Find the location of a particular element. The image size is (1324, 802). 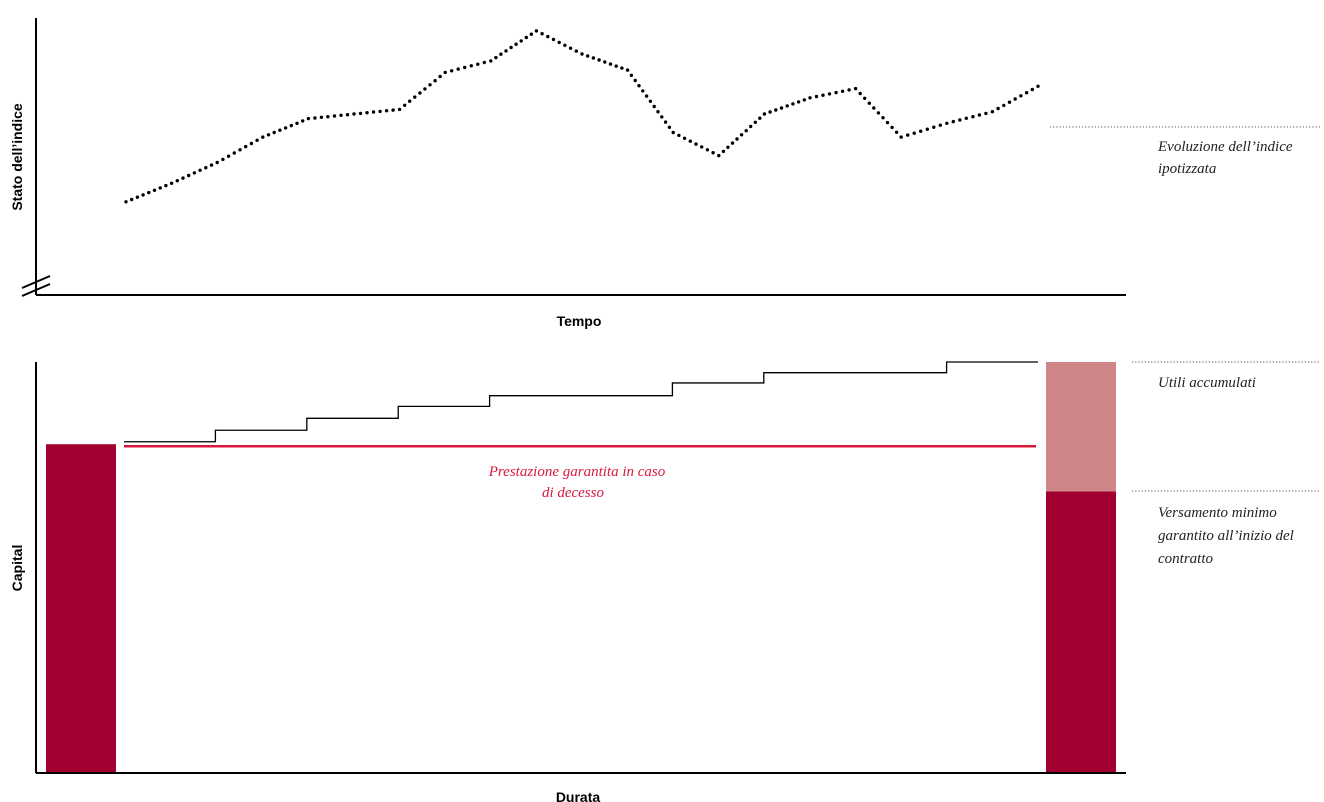

capital-x-axis-title: Durata is located at coordinates (578, 795).